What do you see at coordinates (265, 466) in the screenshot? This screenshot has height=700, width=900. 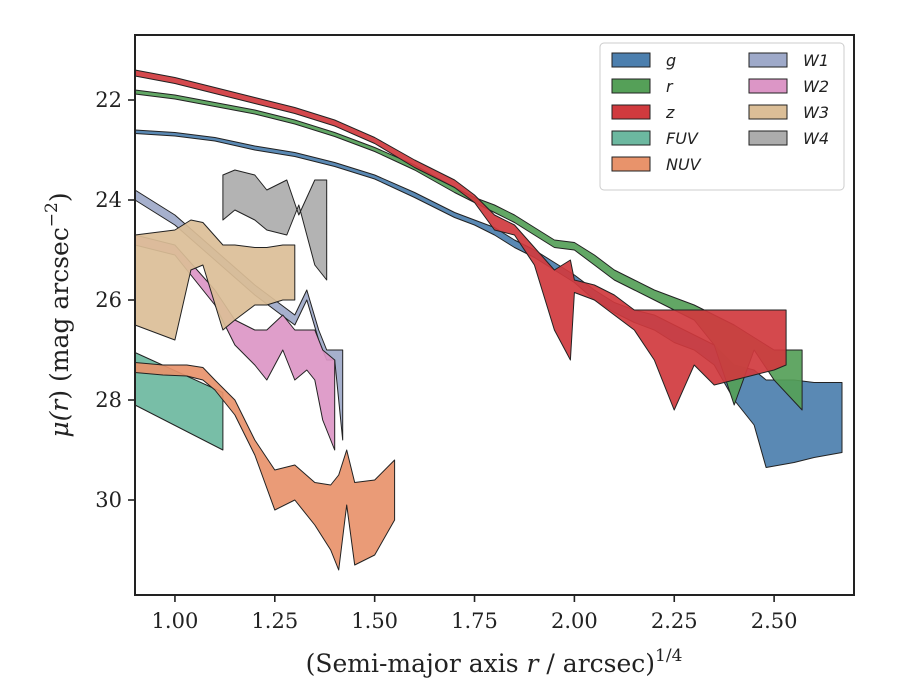 I see `band-nuv` at bounding box center [265, 466].